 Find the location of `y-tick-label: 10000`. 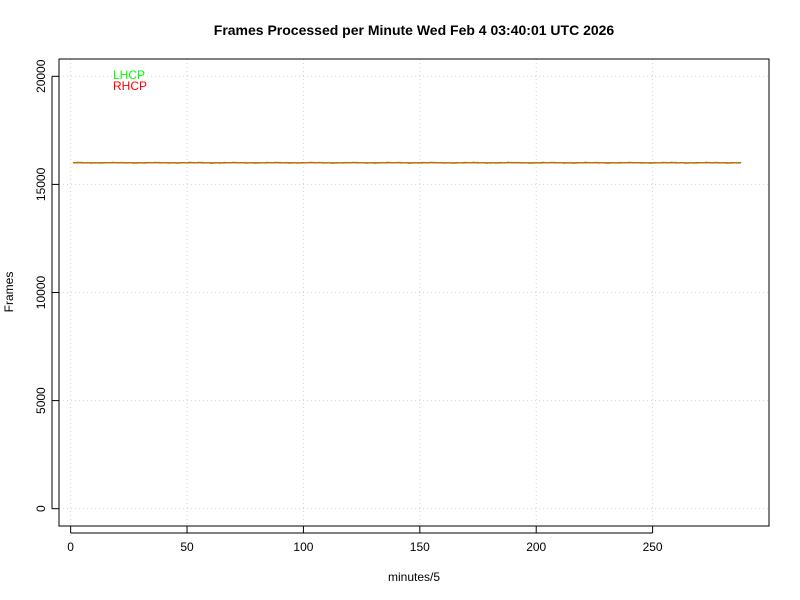

y-tick-label: 10000 is located at coordinates (41, 292).